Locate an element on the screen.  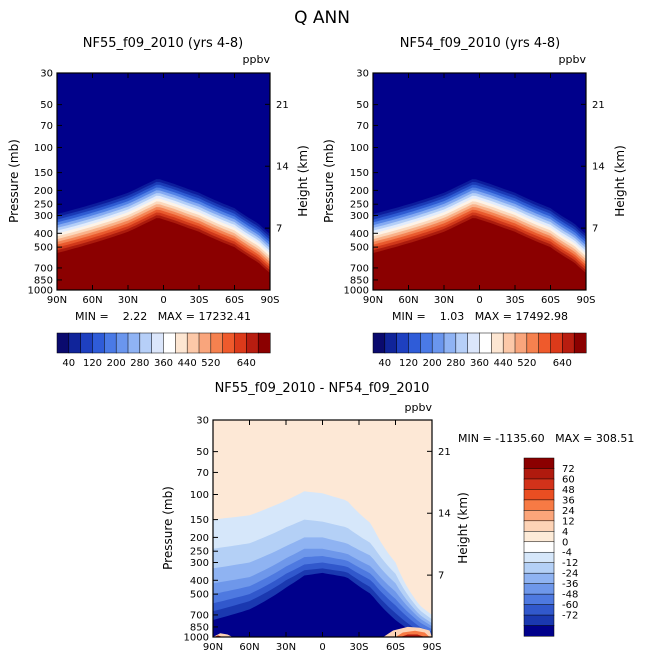
panel-2-plot is located at coordinates (479, 181).